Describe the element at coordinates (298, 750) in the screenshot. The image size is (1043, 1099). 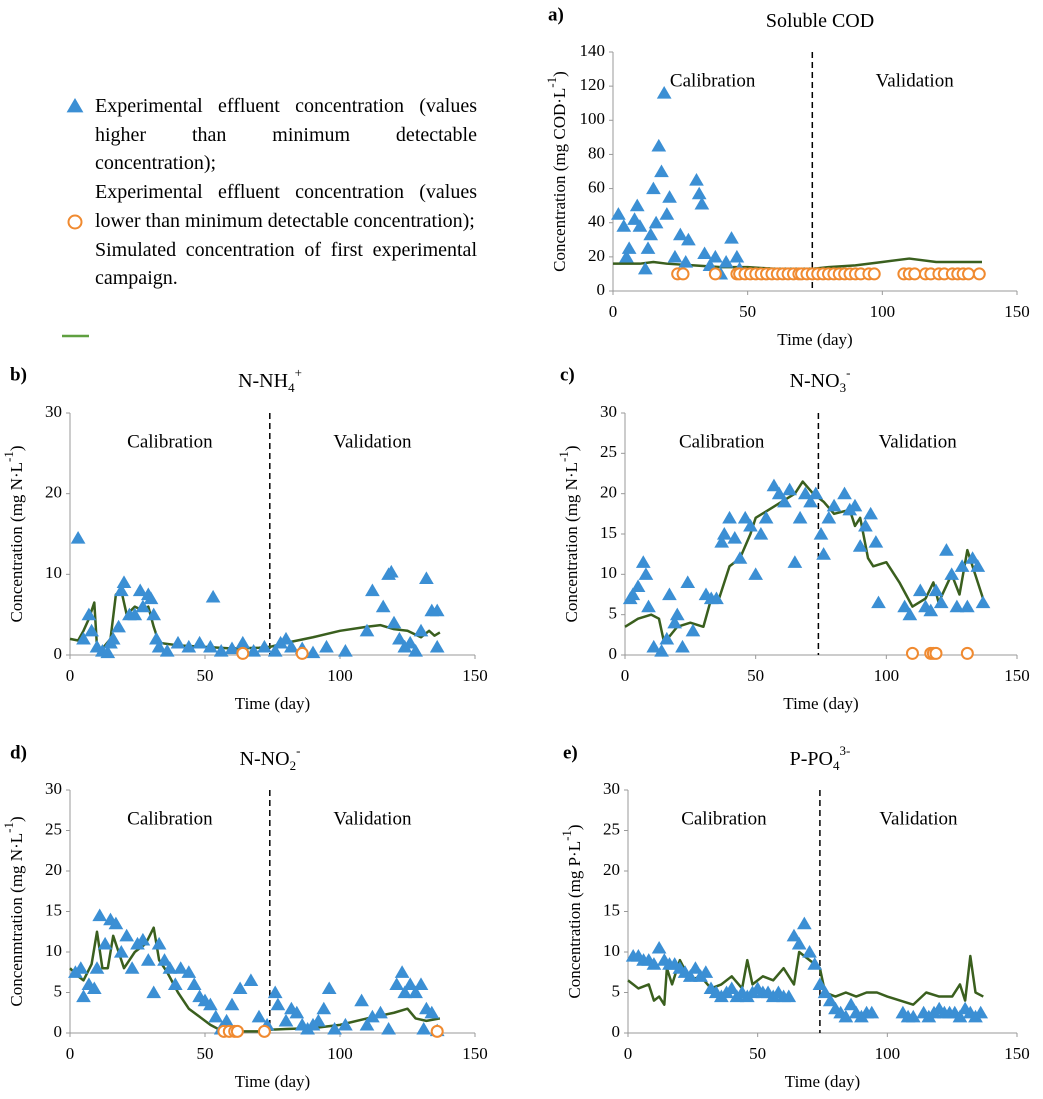
I see `chart-title-part: -` at that location.